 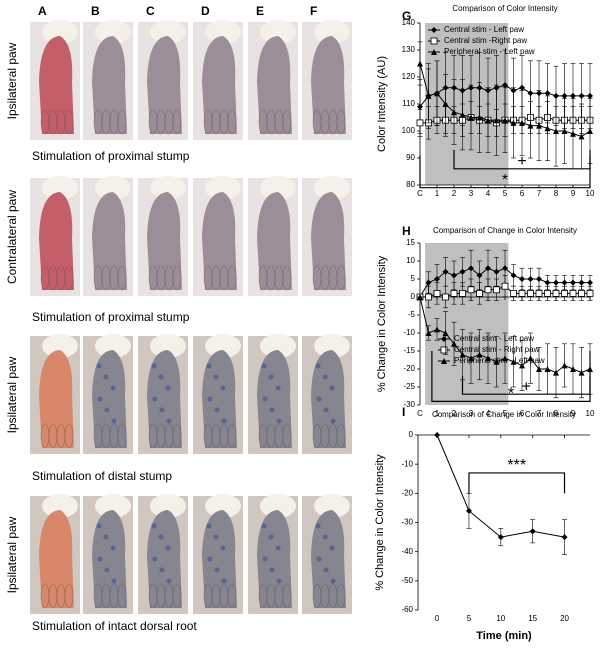 I want to click on y-tick-label: 90, so click(x=410, y=157).